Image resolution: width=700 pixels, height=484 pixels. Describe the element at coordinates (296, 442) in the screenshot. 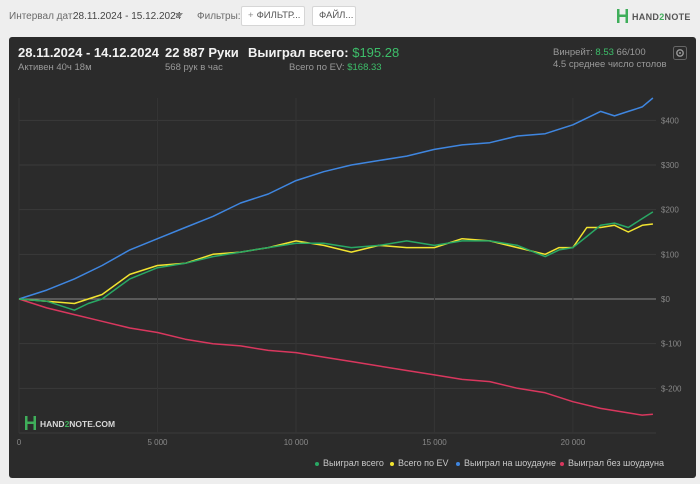

I see `x-tick-label: 10 000` at that location.